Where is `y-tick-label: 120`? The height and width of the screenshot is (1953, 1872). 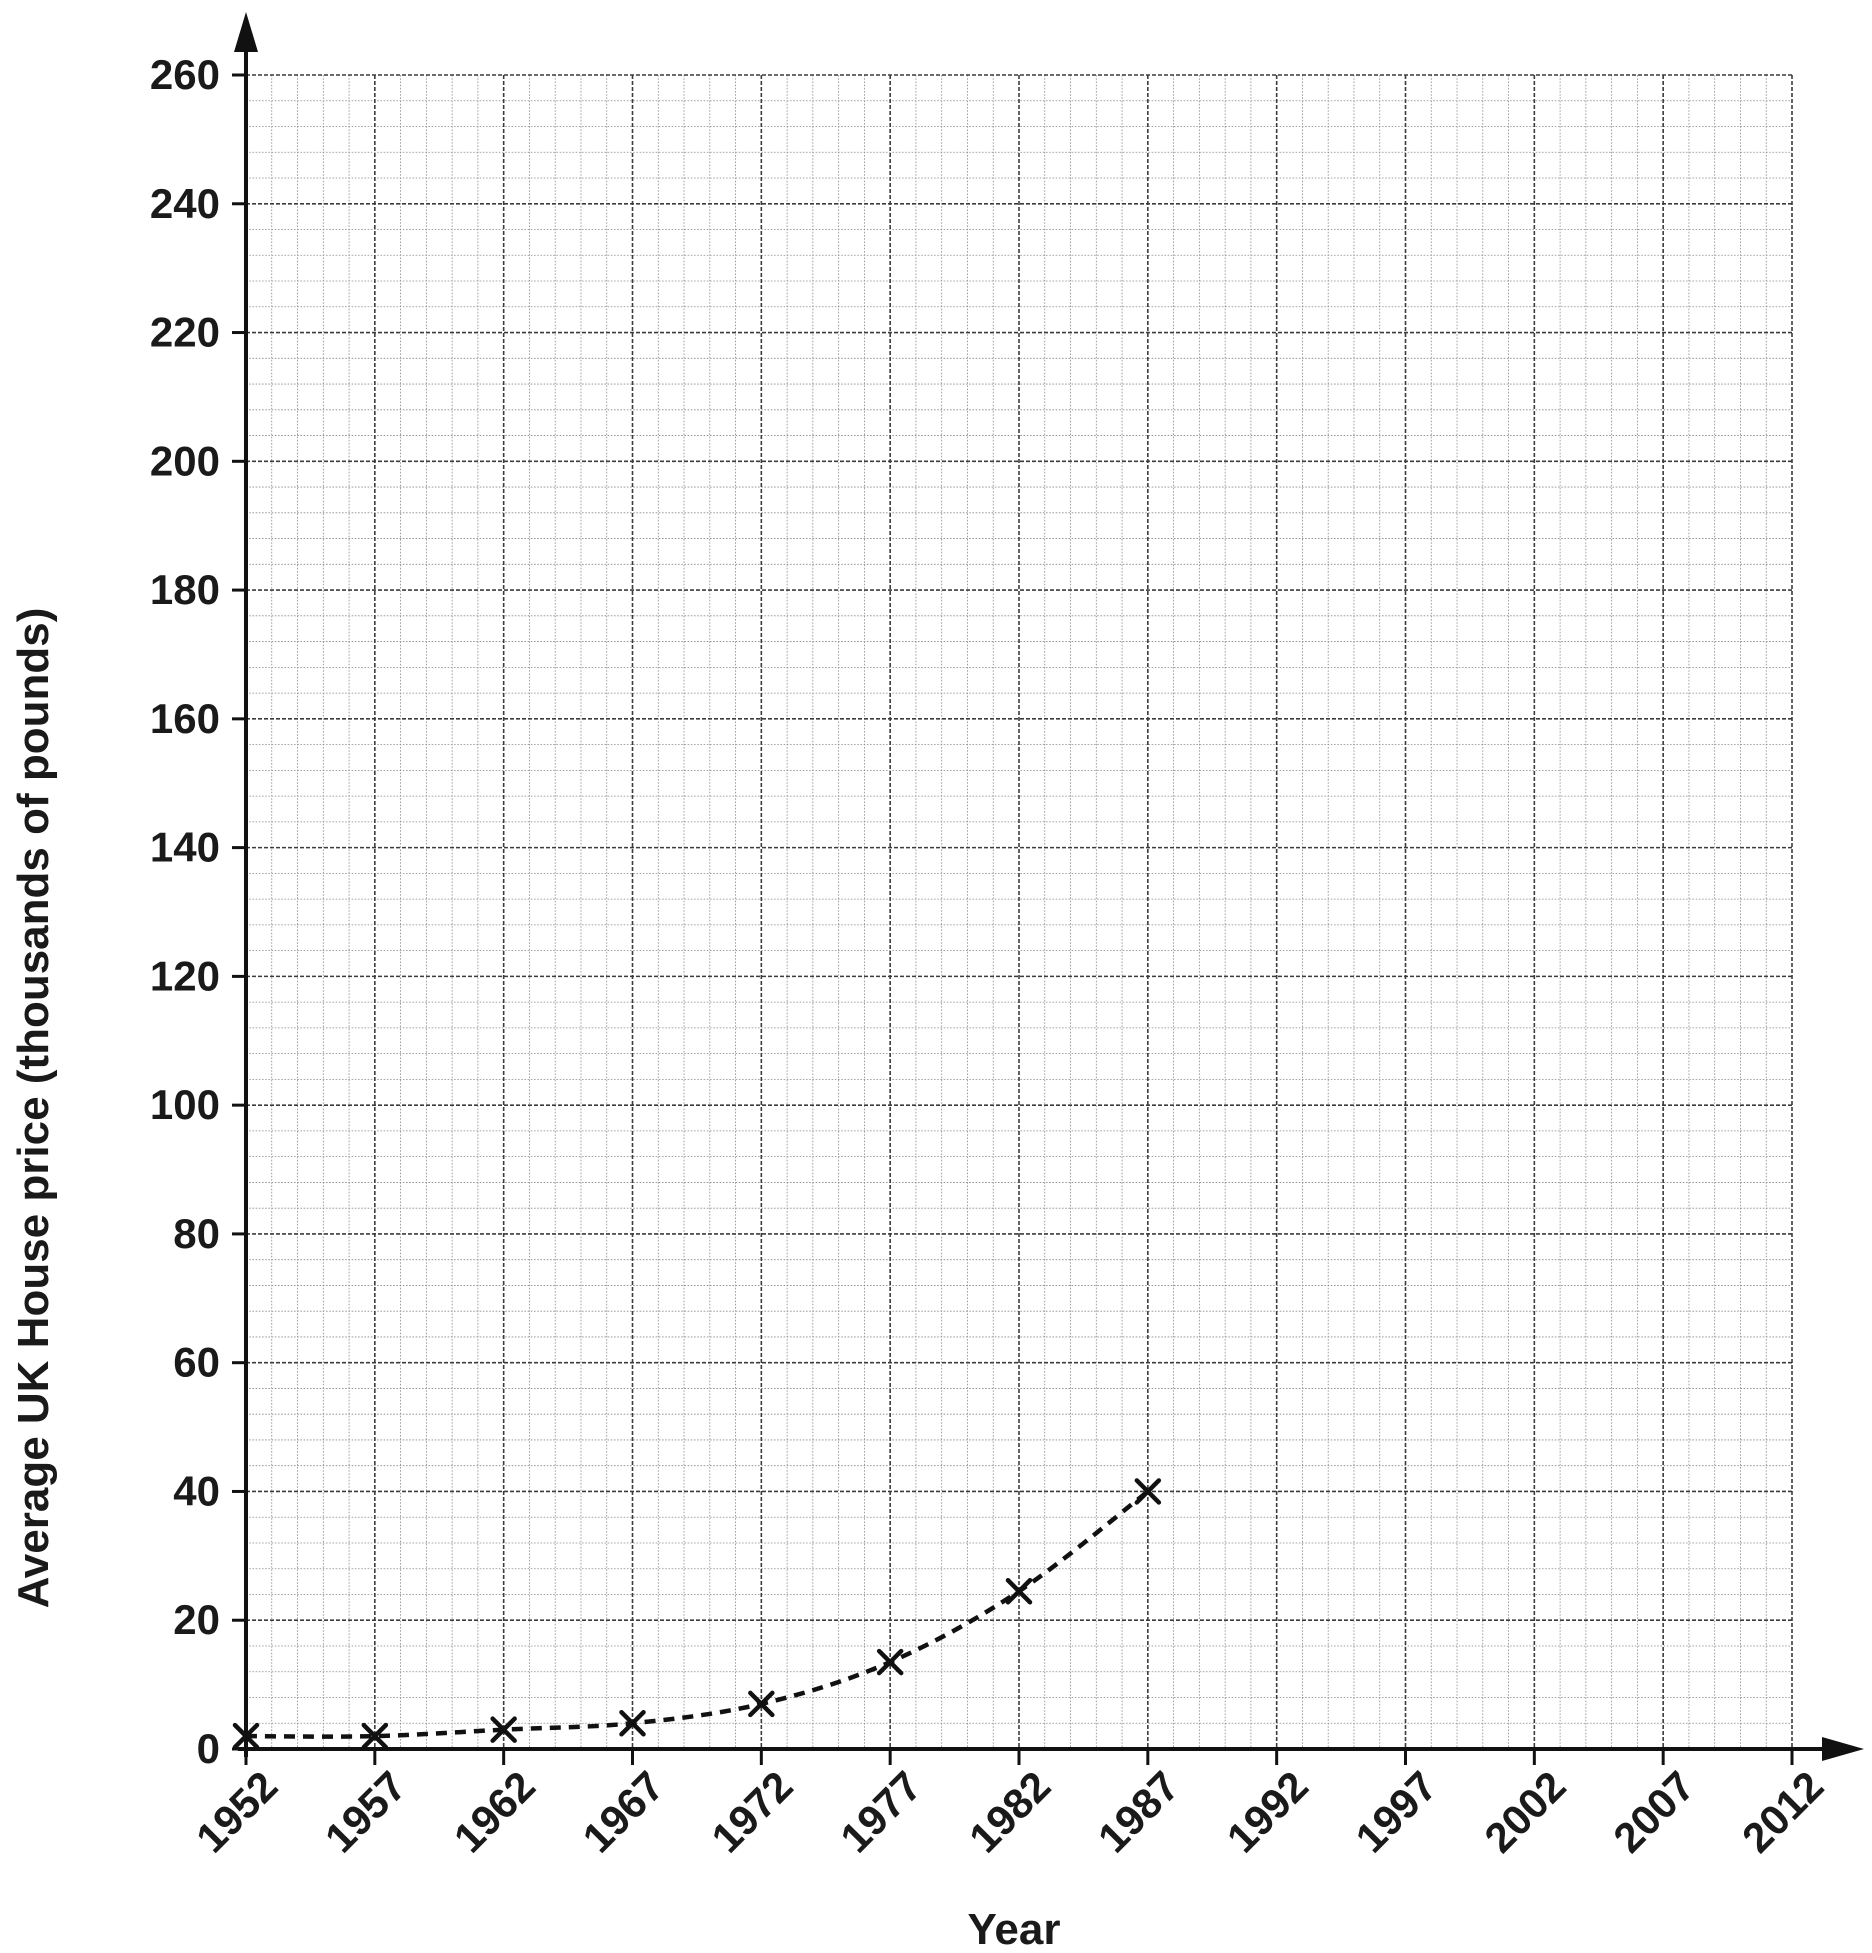
y-tick-label: 120 is located at coordinates (185, 975).